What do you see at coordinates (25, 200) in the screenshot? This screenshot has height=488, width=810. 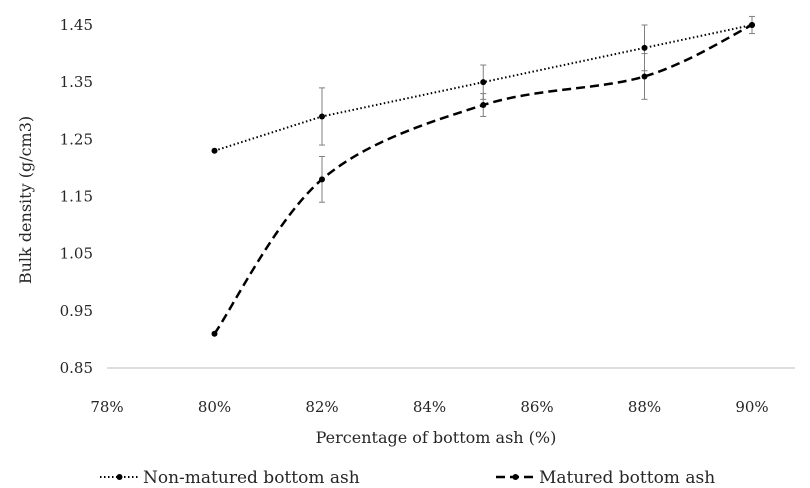 I see `y-axis-title: Bulk density (g/cm3)` at bounding box center [25, 200].